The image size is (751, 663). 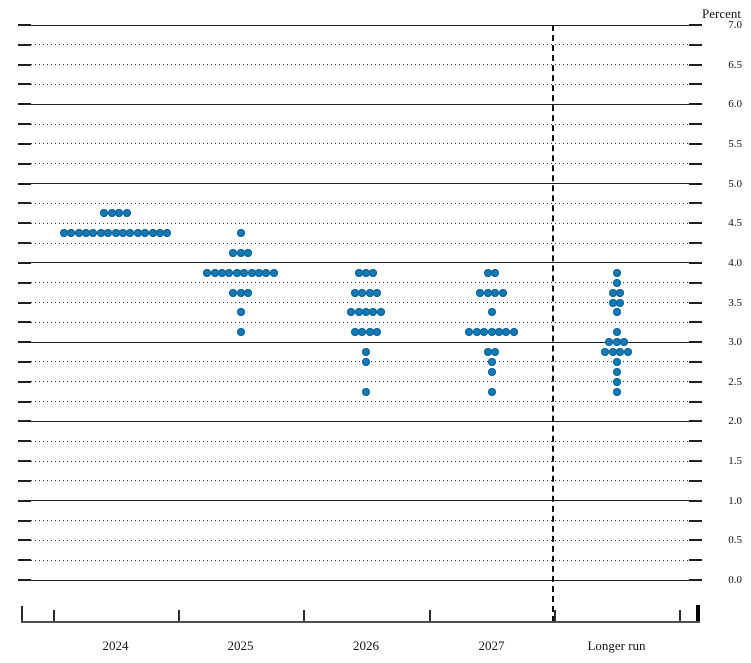 I want to click on x-category-label: 2027, so click(x=491, y=645).